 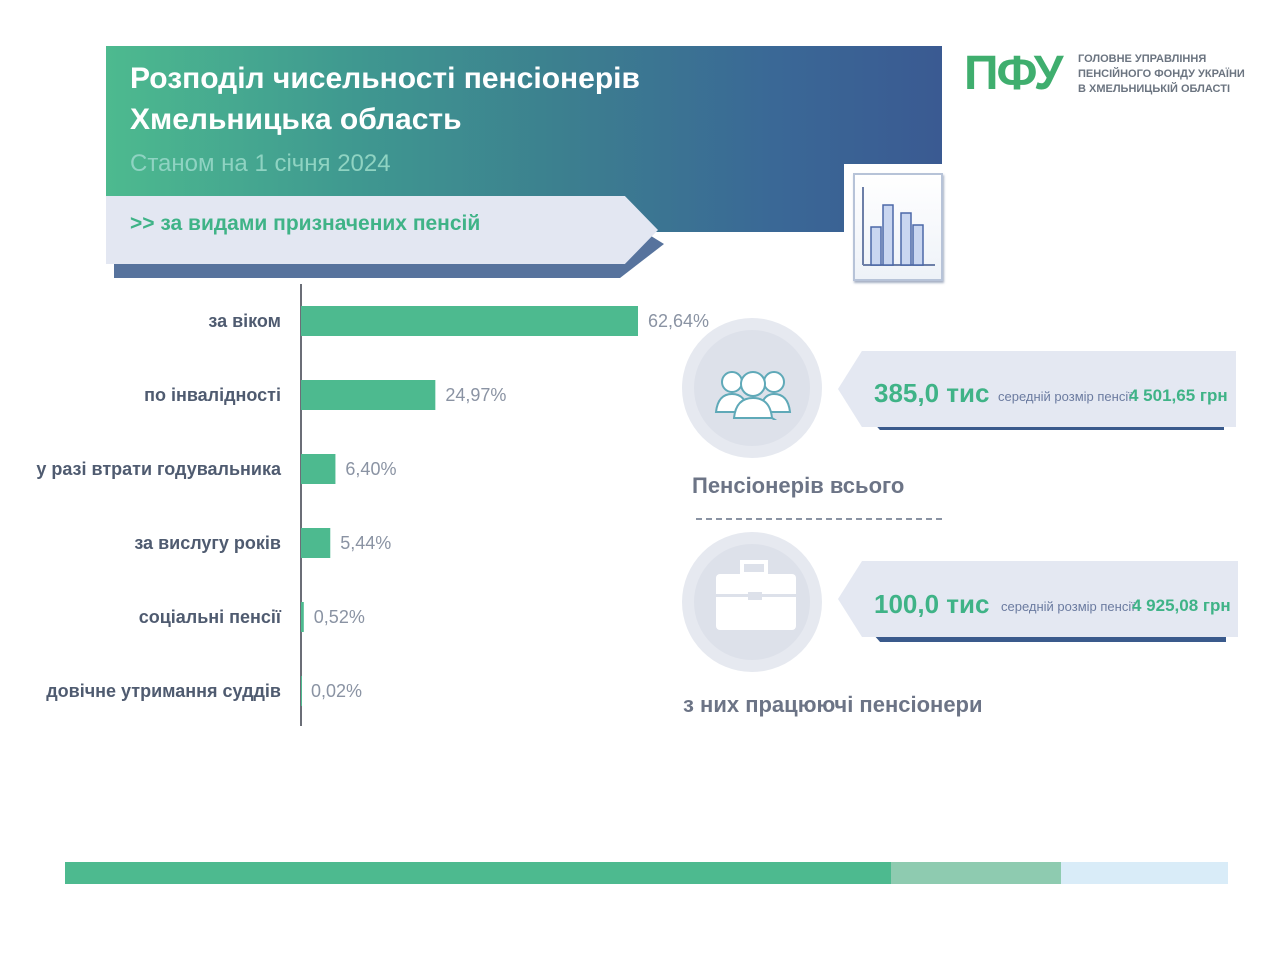 What do you see at coordinates (1068, 606) in the screenshot?
I see `working-avg-label: середній розмір пенсії` at bounding box center [1068, 606].